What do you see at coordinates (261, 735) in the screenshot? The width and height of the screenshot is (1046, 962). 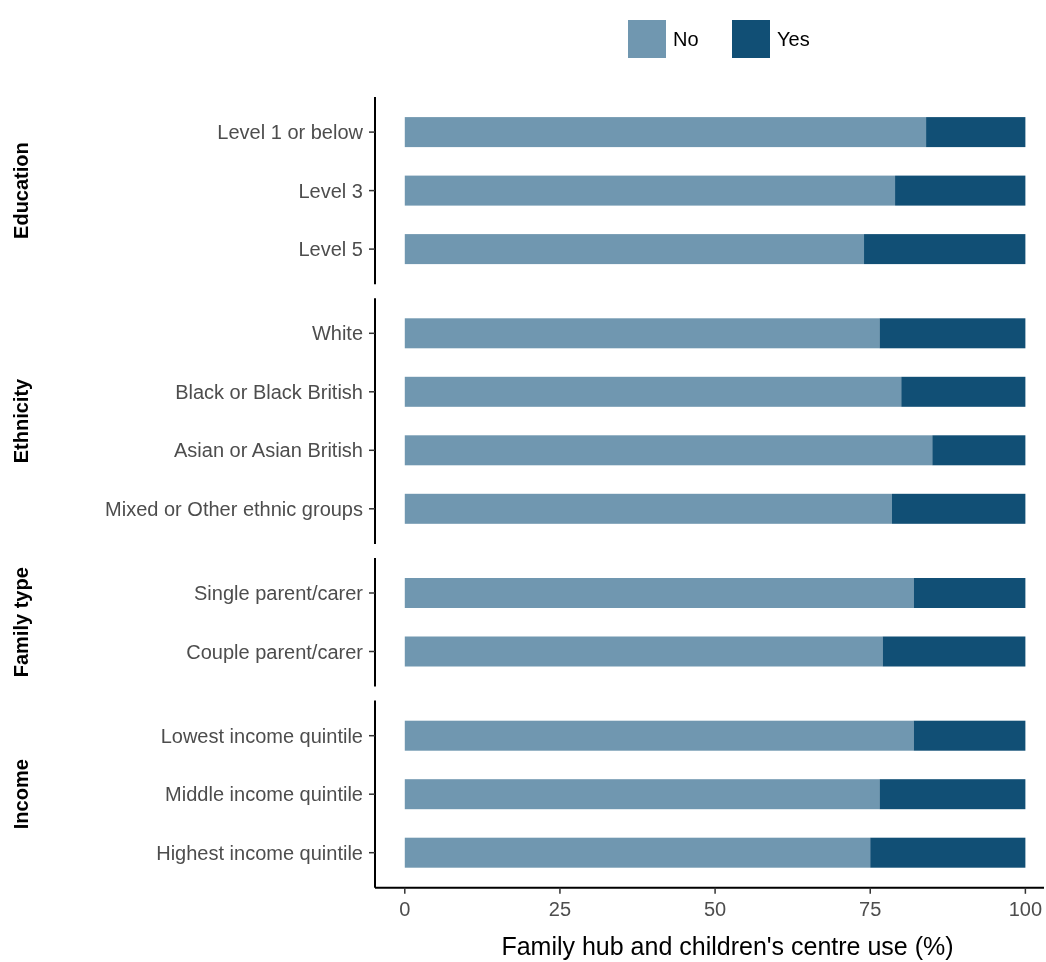 I see `y-tick-label: Lowest income quintile` at bounding box center [261, 735].